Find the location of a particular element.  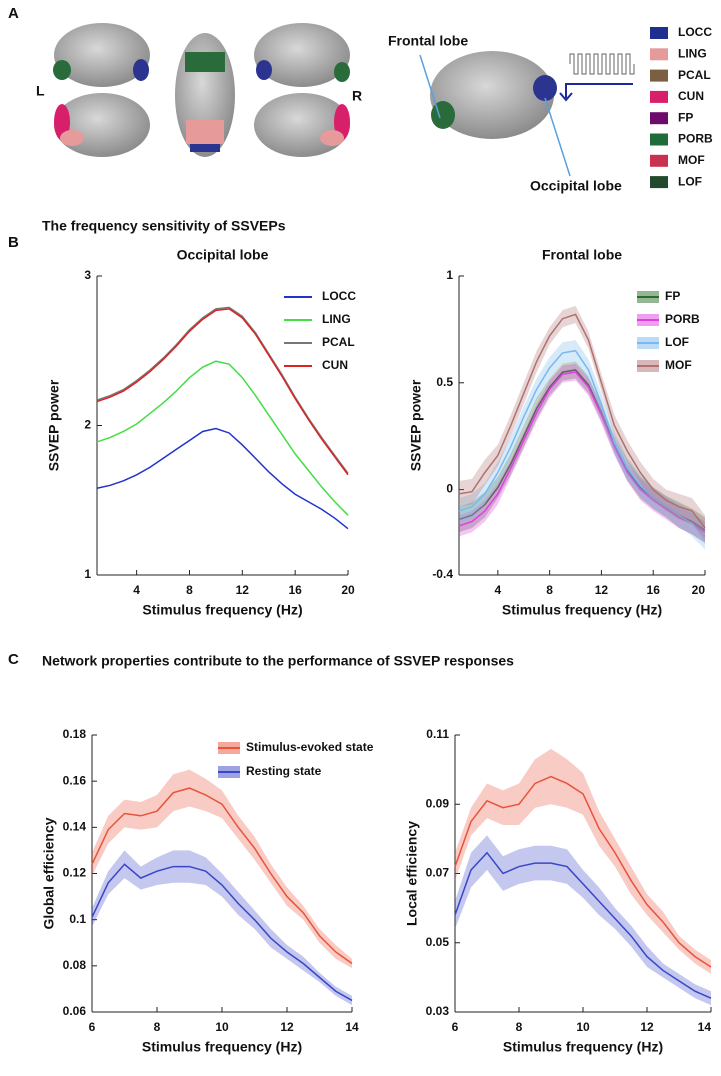

y-tick-label: 0.06 is located at coordinates (75, 1011).